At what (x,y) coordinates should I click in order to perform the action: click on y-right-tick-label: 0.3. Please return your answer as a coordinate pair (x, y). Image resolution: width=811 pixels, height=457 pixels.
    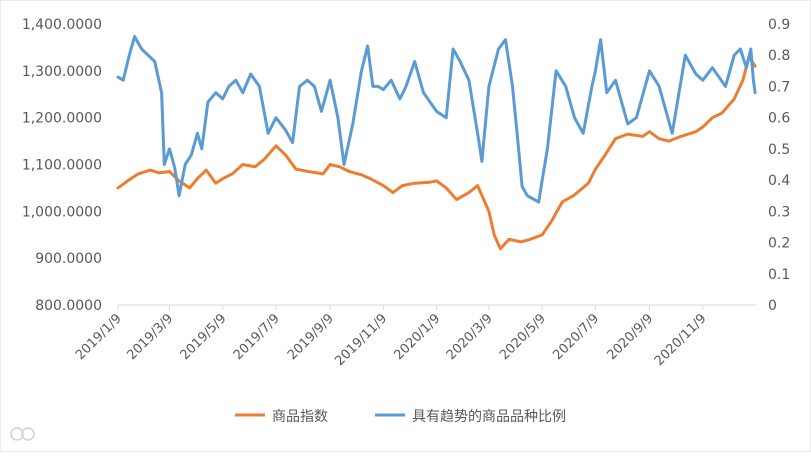
    Looking at the image, I should click on (779, 212).